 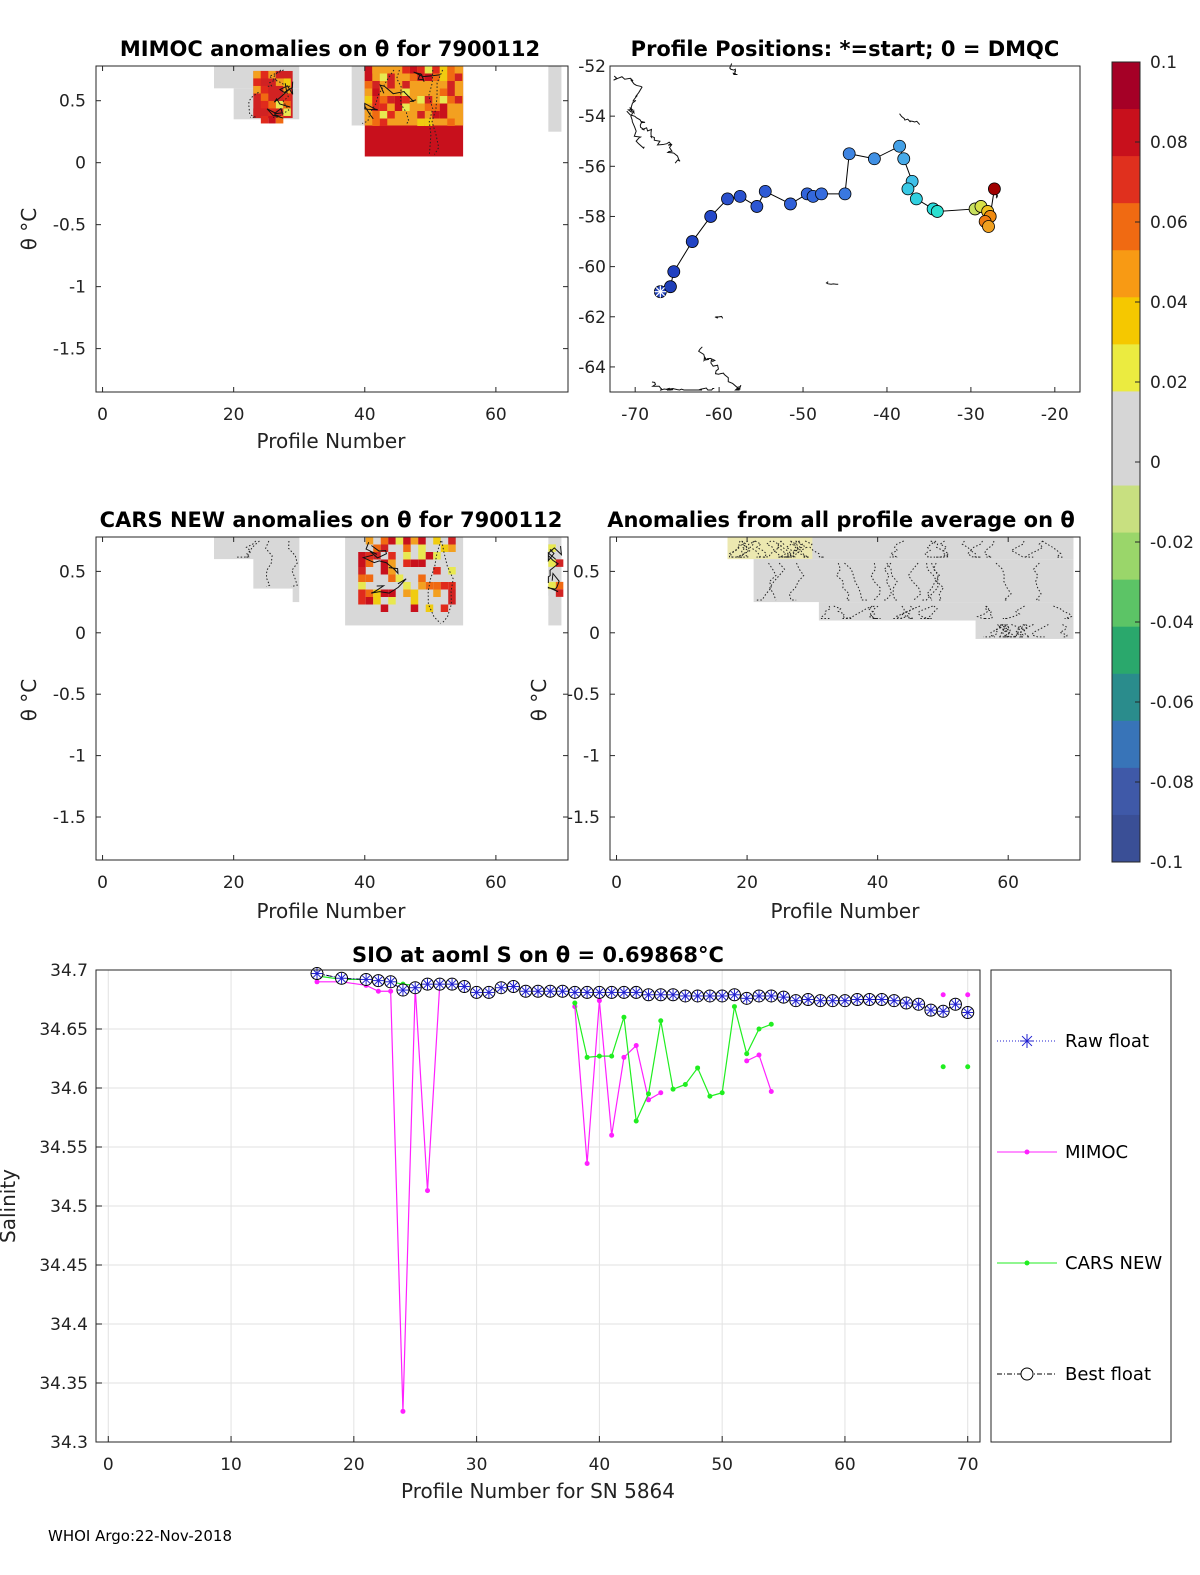 What do you see at coordinates (332, 911) in the screenshot?
I see `cars-xlabel: Profile Number` at bounding box center [332, 911].